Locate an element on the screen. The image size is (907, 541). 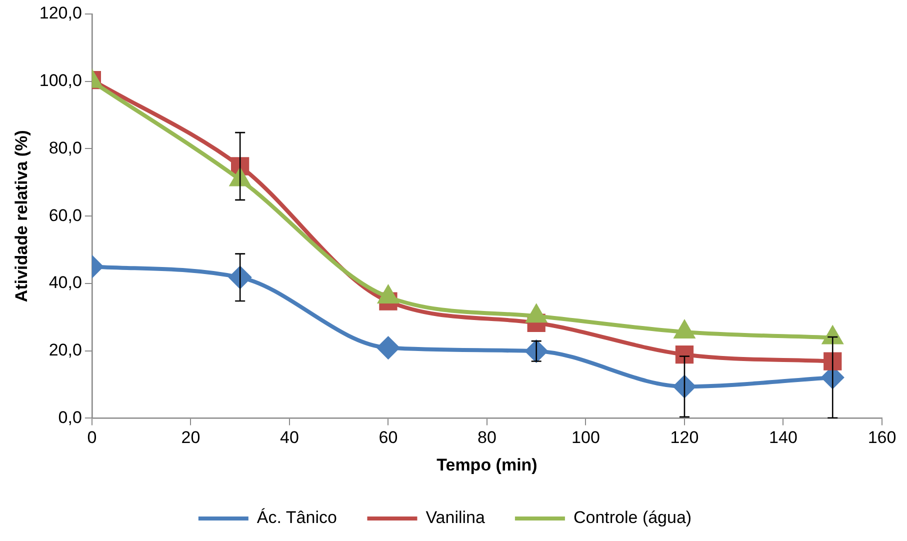
x-tick-label: 60 is located at coordinates (388, 438).